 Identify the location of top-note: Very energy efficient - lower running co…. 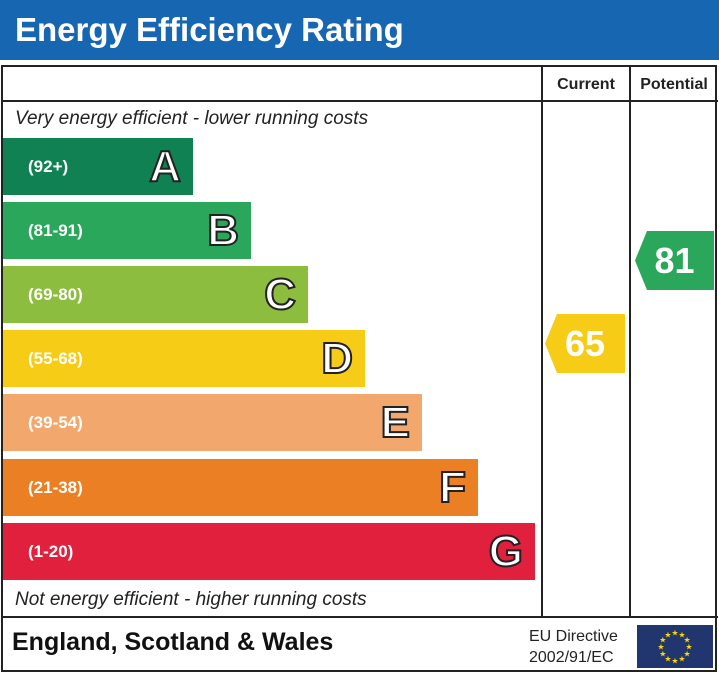
(192, 118).